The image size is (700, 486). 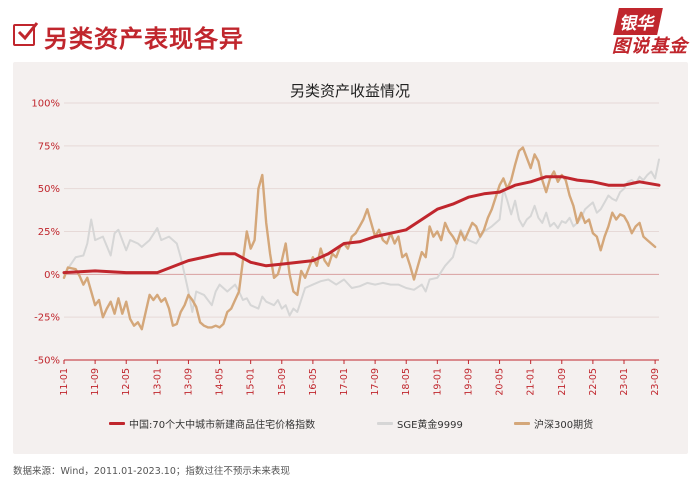 I want to click on y-tick-label: 0%, so click(x=52, y=275).